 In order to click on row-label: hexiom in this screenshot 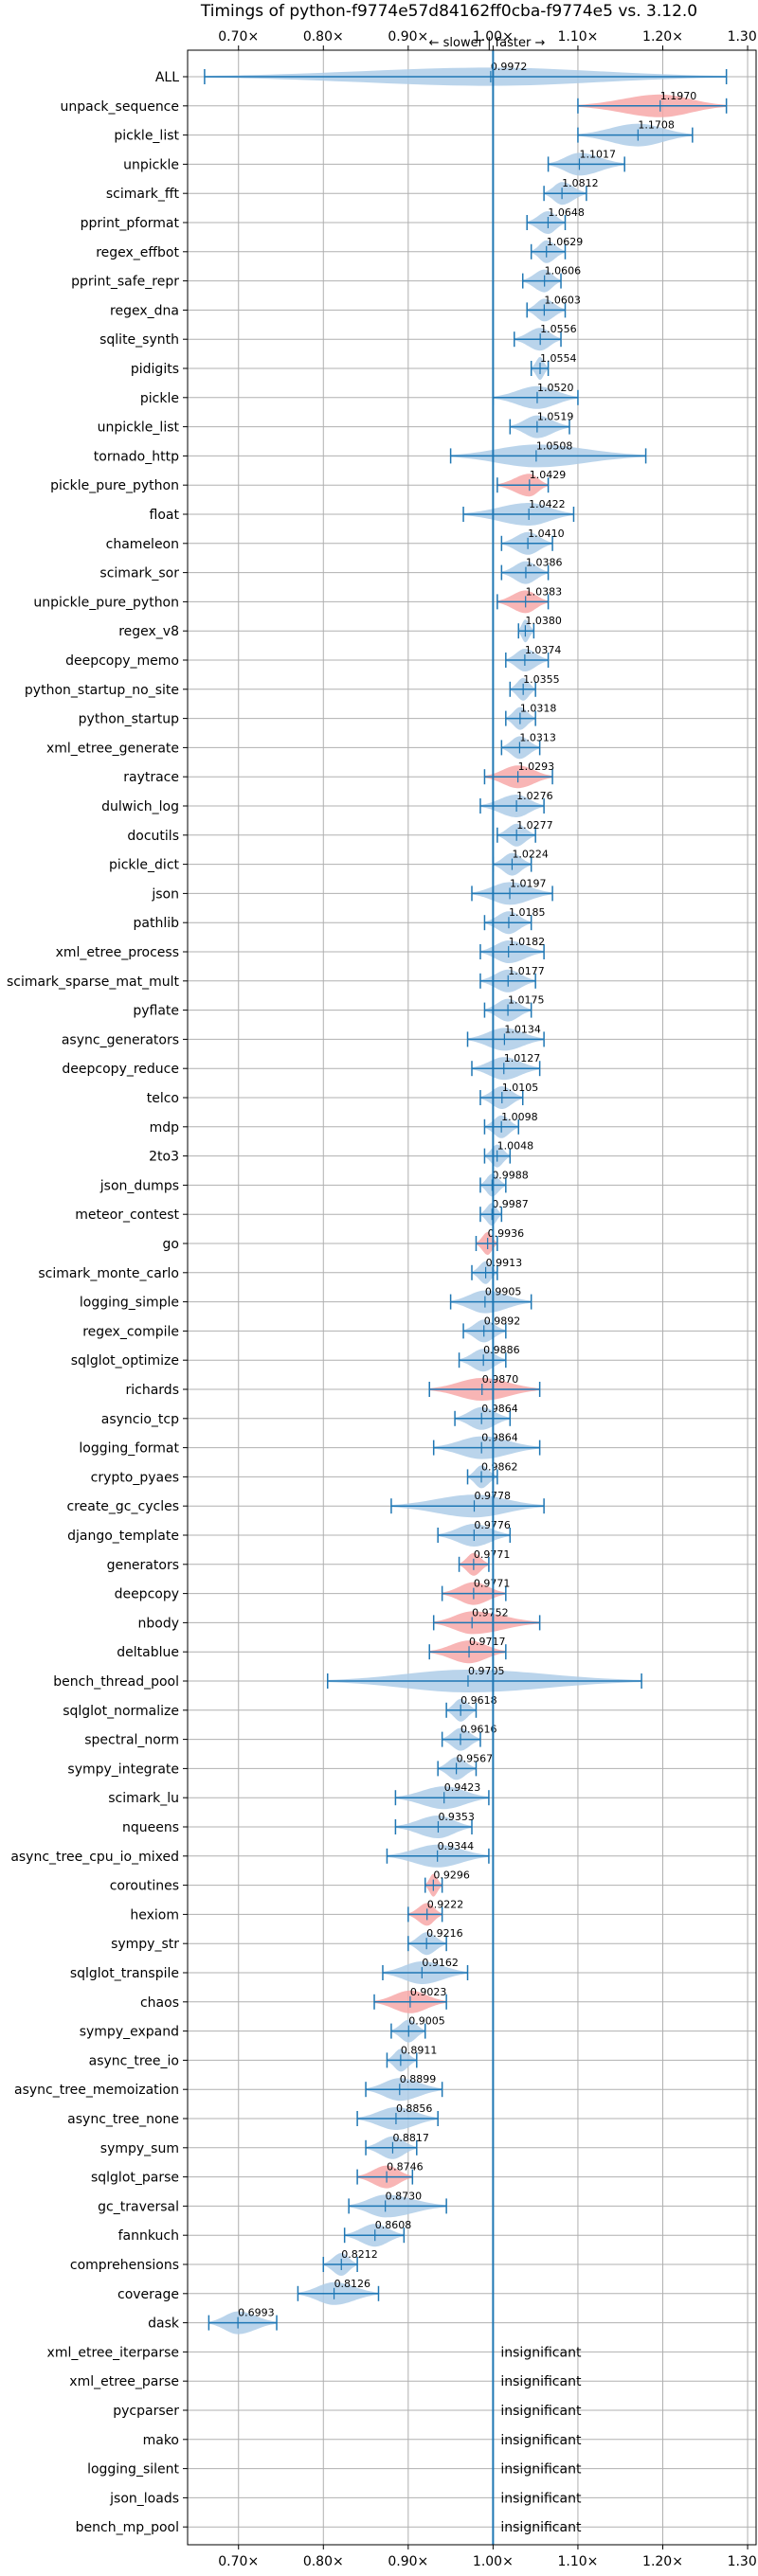, I will do `click(154, 1915)`.